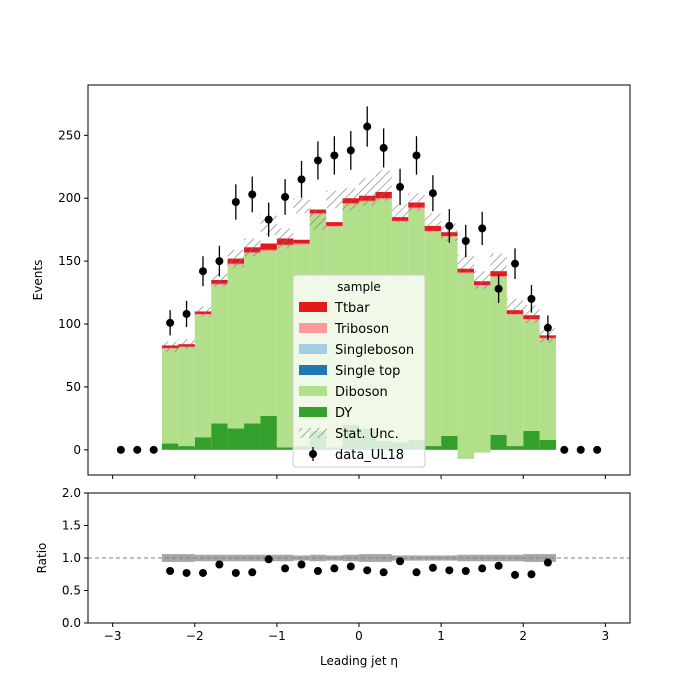 The height and width of the screenshot is (700, 700). Describe the element at coordinates (313, 370) in the screenshot. I see `legend-swatch-single-top` at that location.